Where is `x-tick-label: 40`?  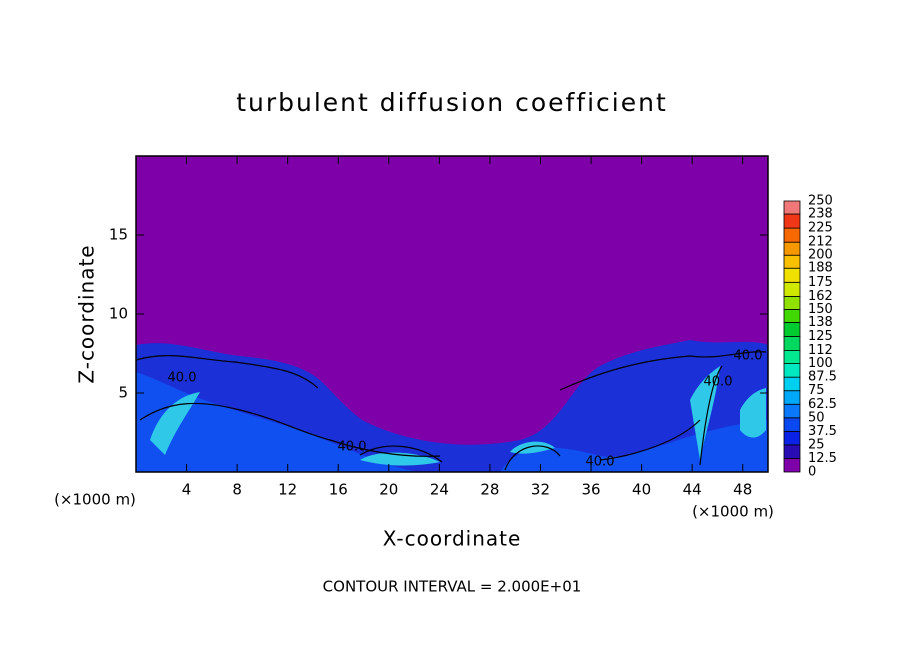
x-tick-label: 40 is located at coordinates (641, 490).